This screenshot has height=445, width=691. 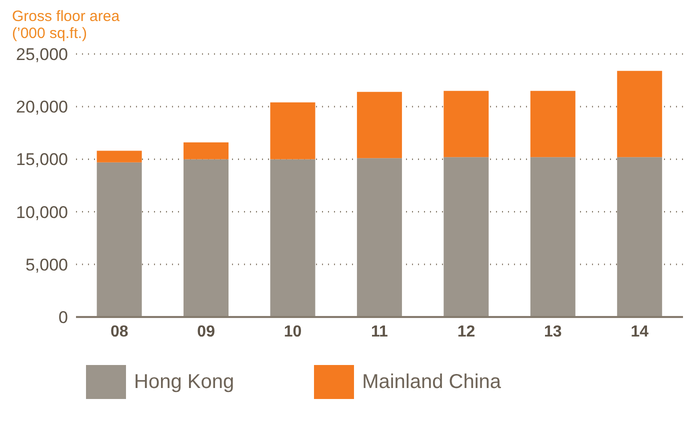 I want to click on y-axis-title: (’000 sq.ft.), so click(x=49, y=33).